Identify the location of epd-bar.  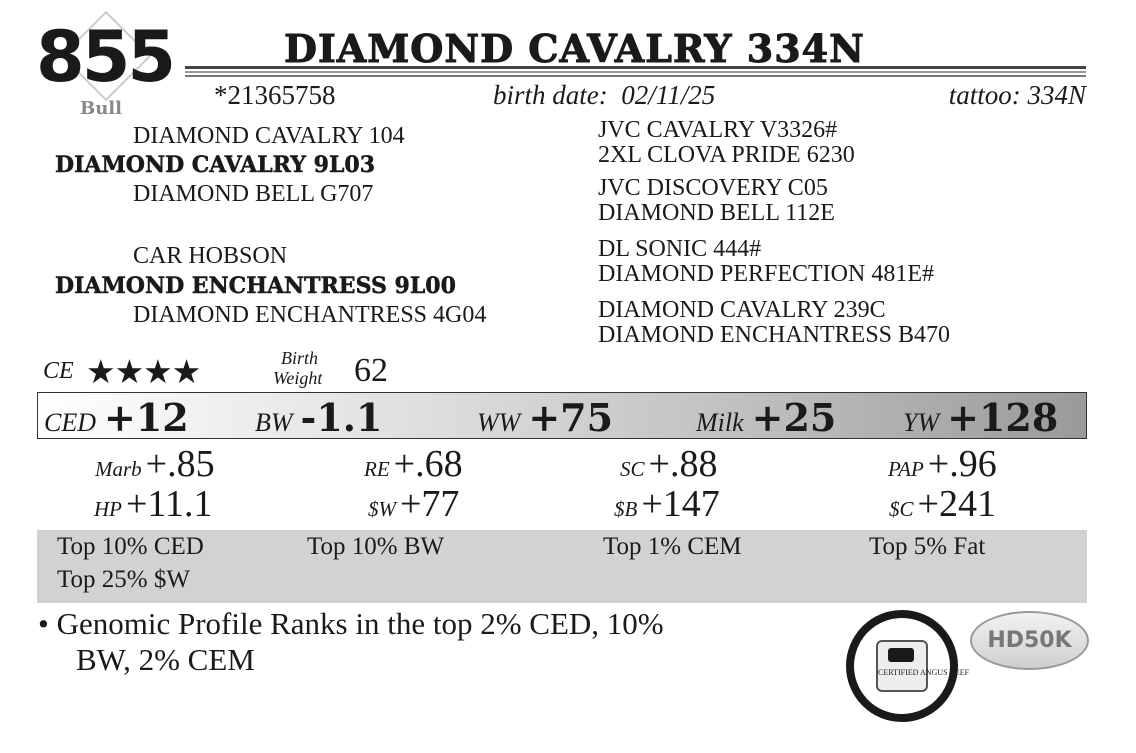
(562, 415).